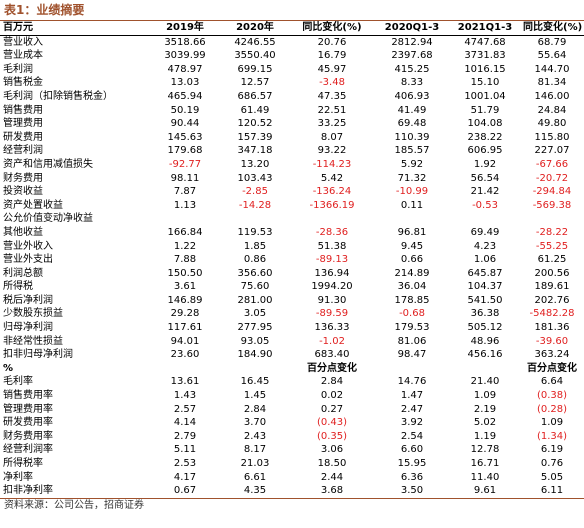 Image resolution: width=584 pixels, height=528 pixels. Describe the element at coordinates (255, 137) in the screenshot. I see `cell: 157.39` at that location.